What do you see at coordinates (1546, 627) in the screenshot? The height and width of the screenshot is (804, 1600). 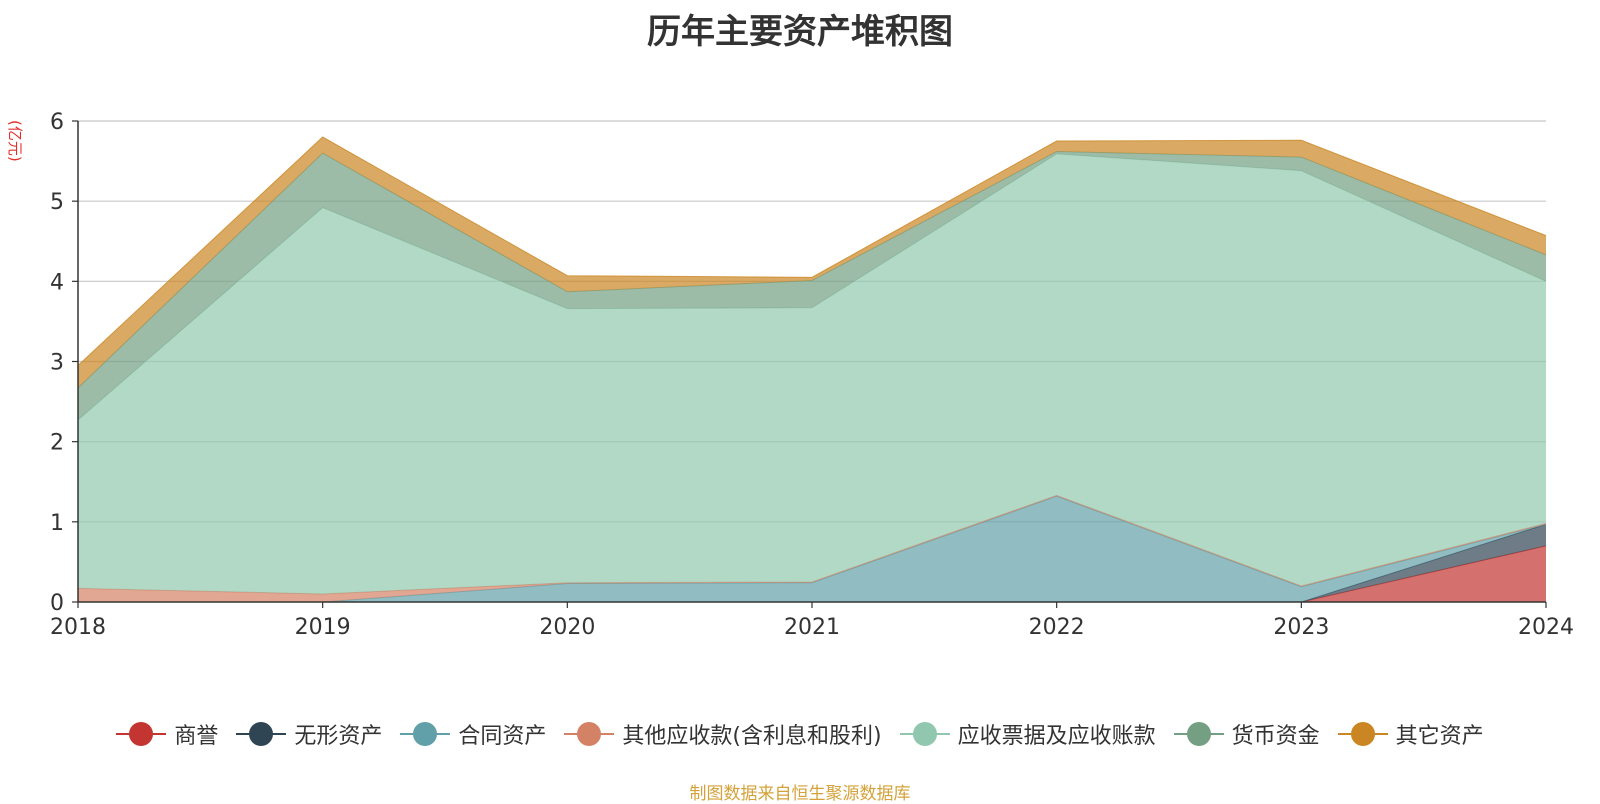 I see `x-tick-label: 2024` at bounding box center [1546, 627].